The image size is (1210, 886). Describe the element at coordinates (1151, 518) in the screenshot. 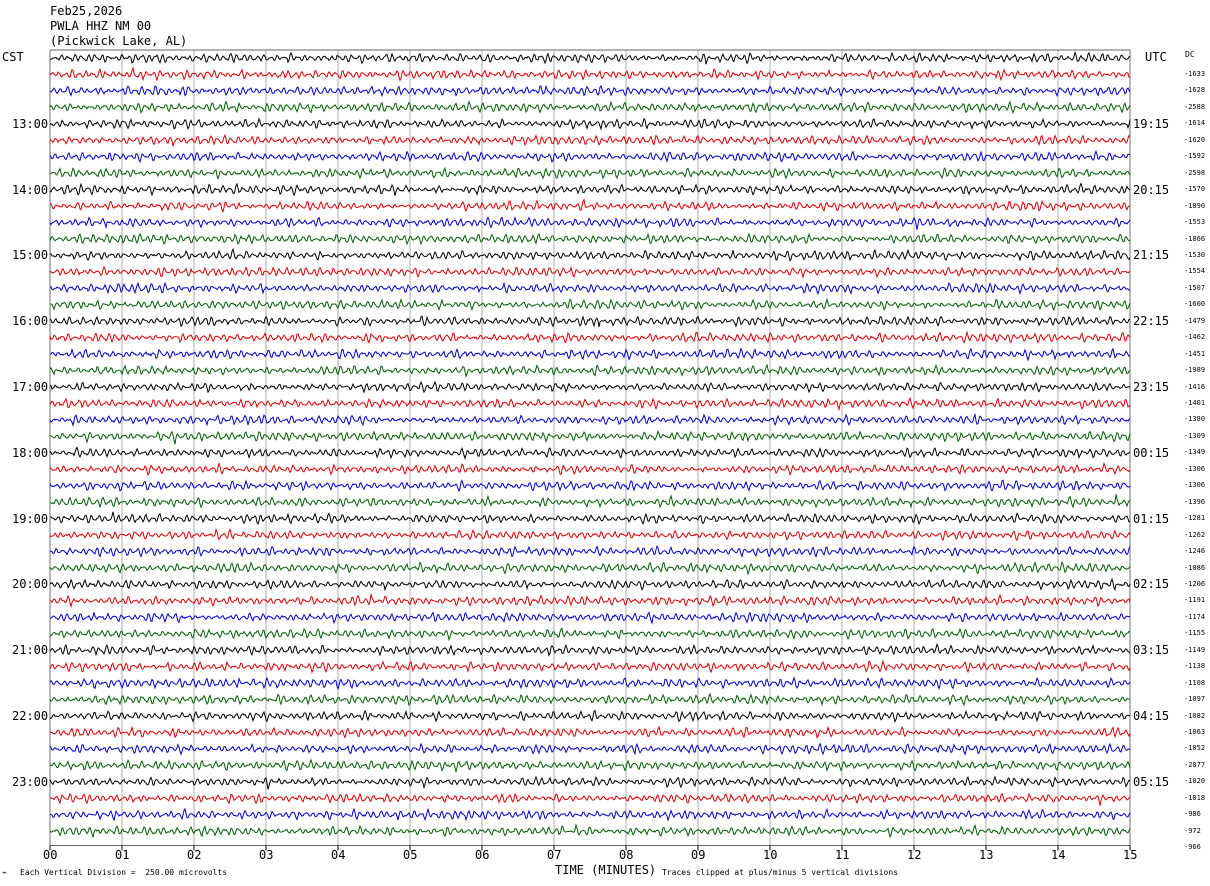

I see `utc-hour-label: 01:15` at that location.